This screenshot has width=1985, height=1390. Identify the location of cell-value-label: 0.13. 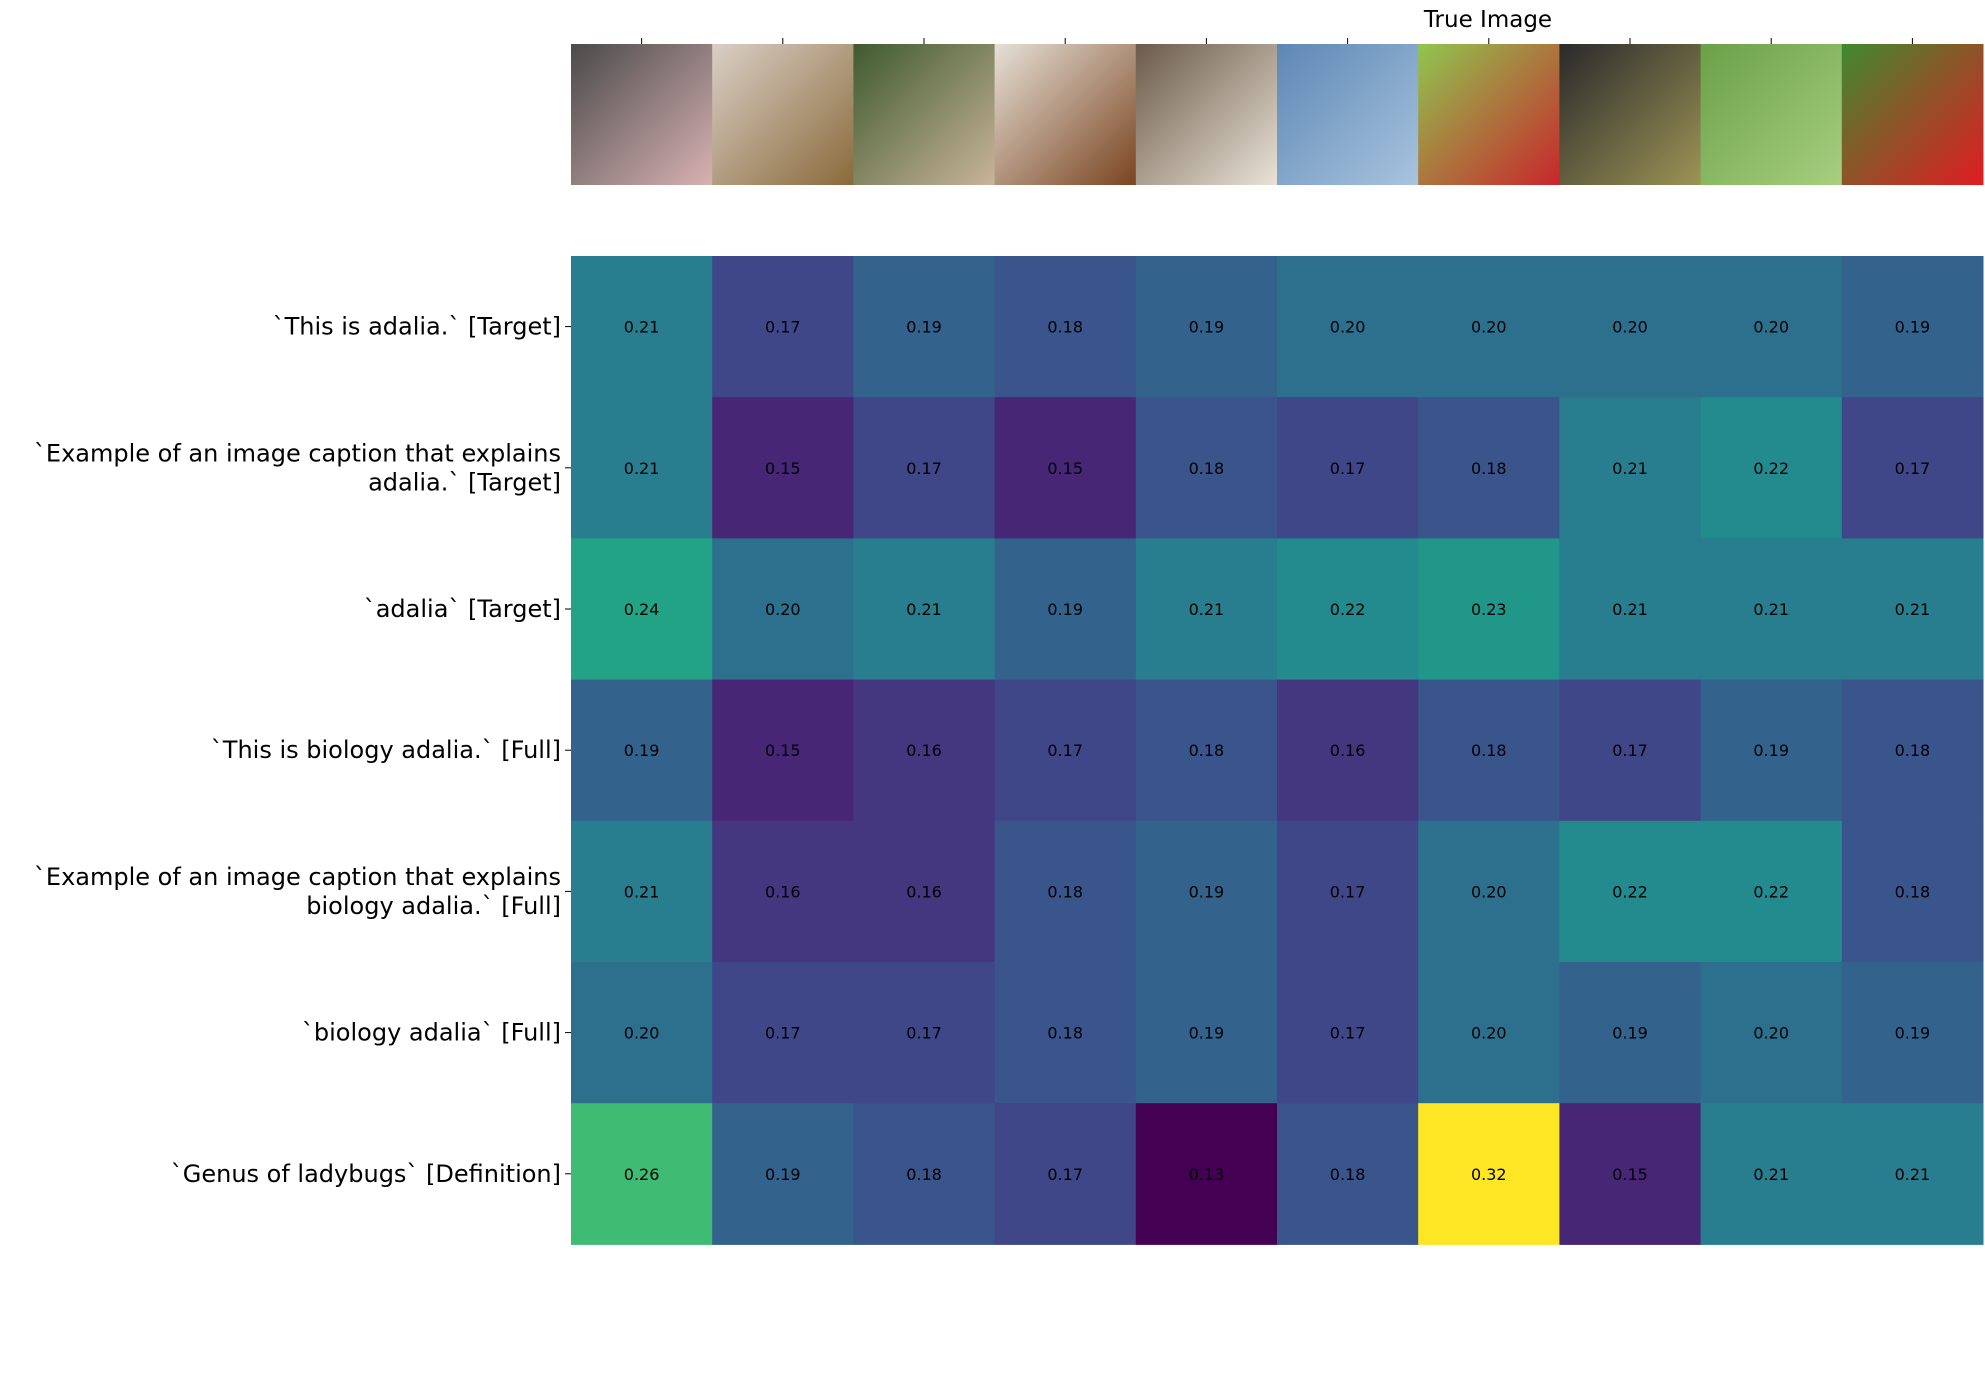
(1207, 1174).